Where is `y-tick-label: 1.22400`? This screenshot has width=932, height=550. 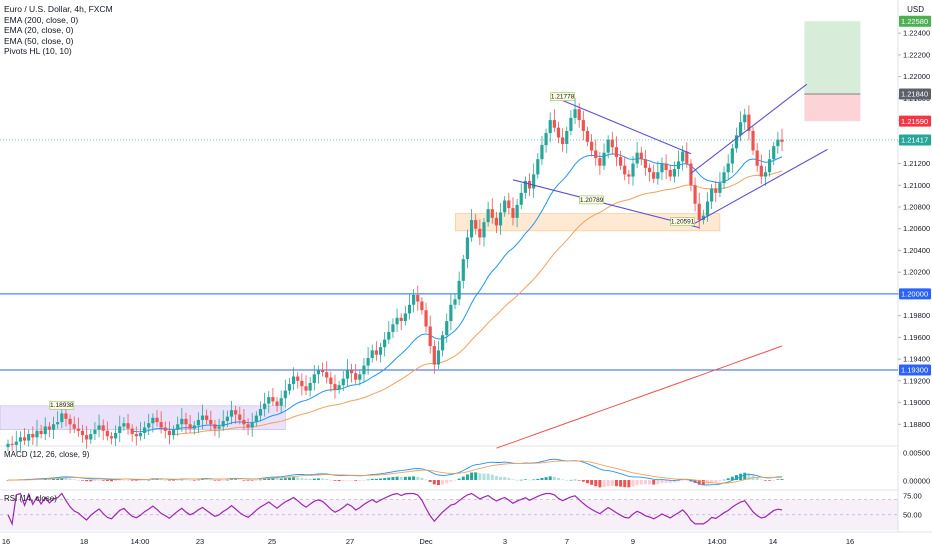
y-tick-label: 1.22400 is located at coordinates (916, 33).